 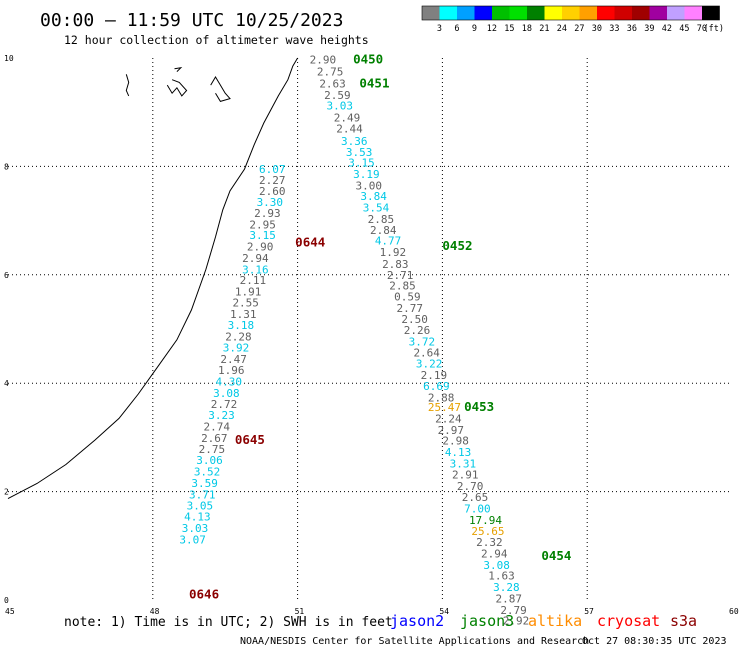 I want to click on pass-time-label: 0645, so click(x=250, y=439).